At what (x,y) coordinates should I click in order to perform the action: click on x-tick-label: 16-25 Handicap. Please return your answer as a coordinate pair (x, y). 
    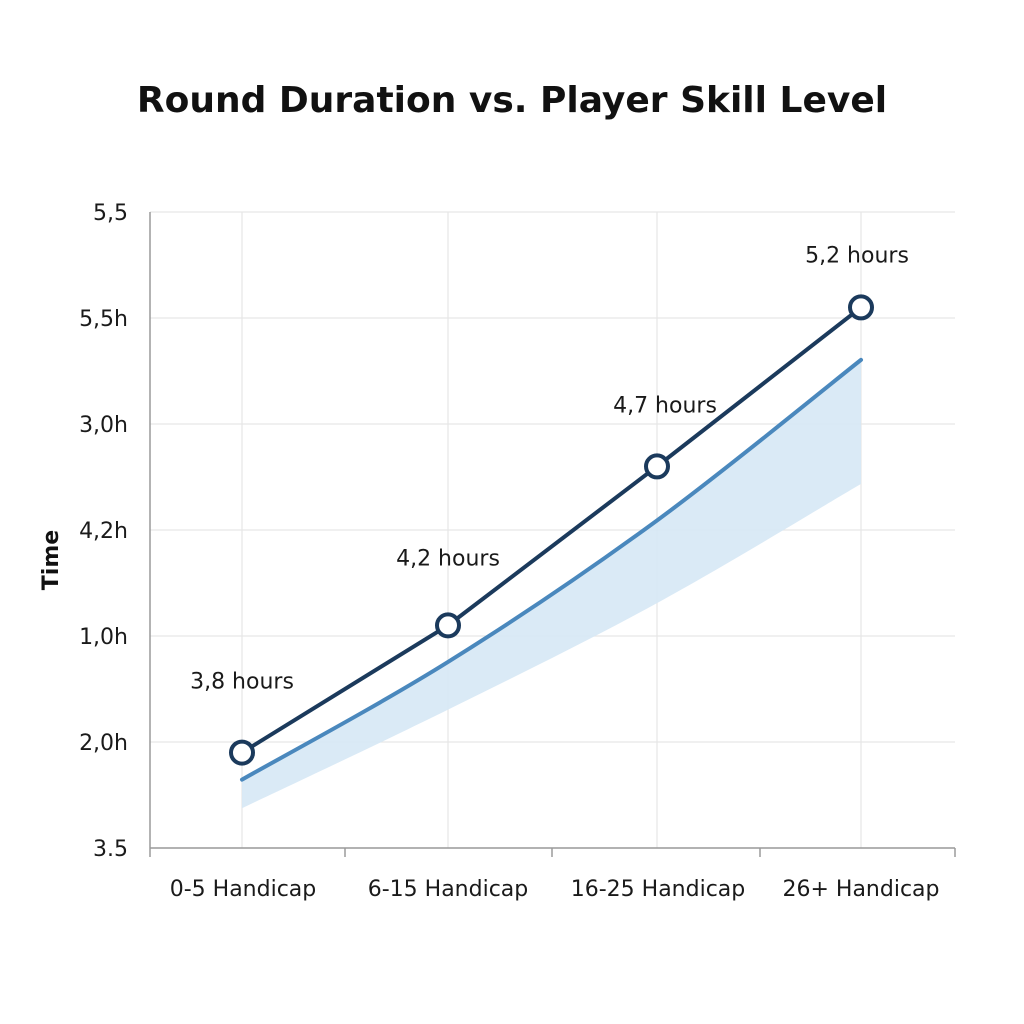
    Looking at the image, I should click on (658, 889).